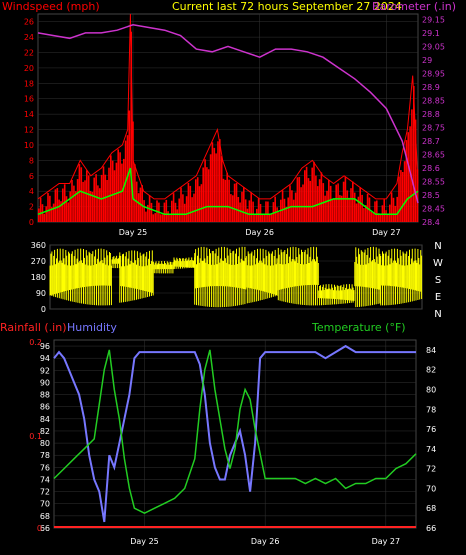 The width and height of the screenshot is (466, 555). What do you see at coordinates (431, 87) in the screenshot?
I see `barometer-tick-label: 28.9` at bounding box center [431, 87].